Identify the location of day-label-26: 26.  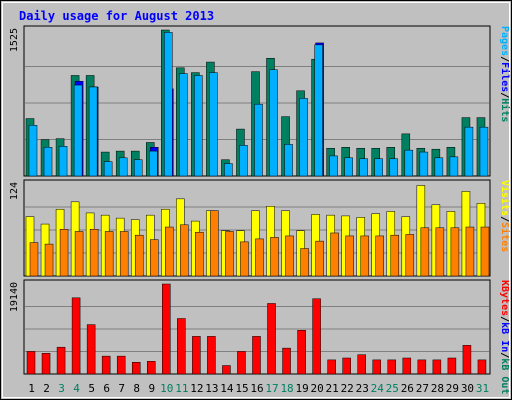
(407, 388).